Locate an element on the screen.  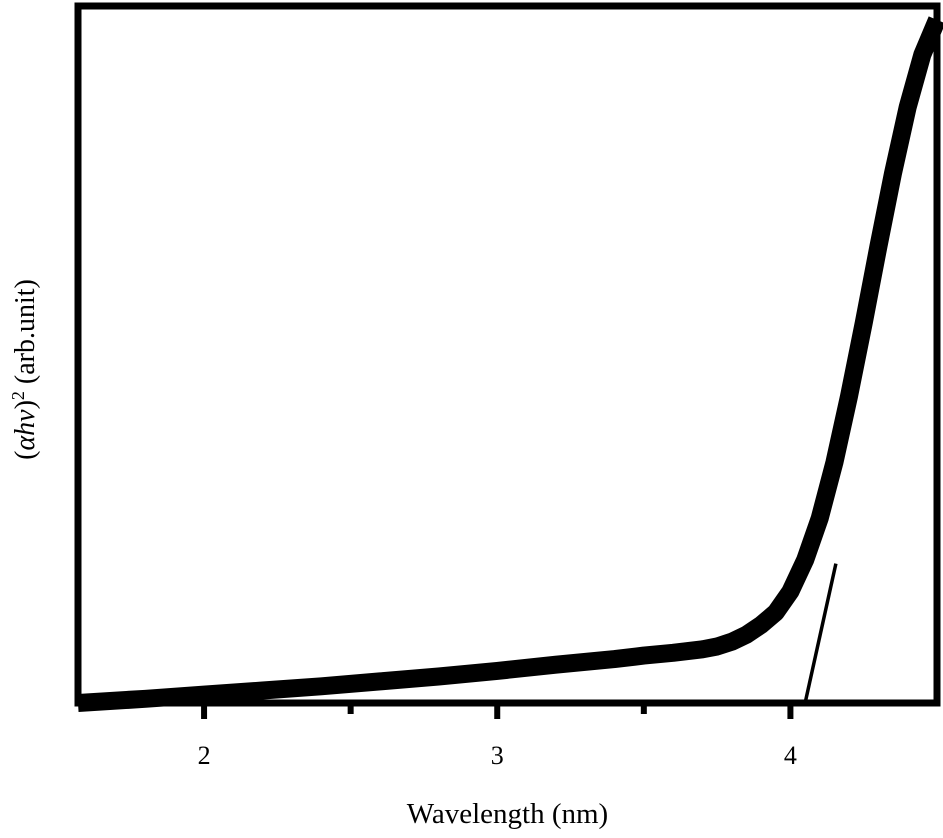
y-label-alpha: α is located at coordinates (25, 443).